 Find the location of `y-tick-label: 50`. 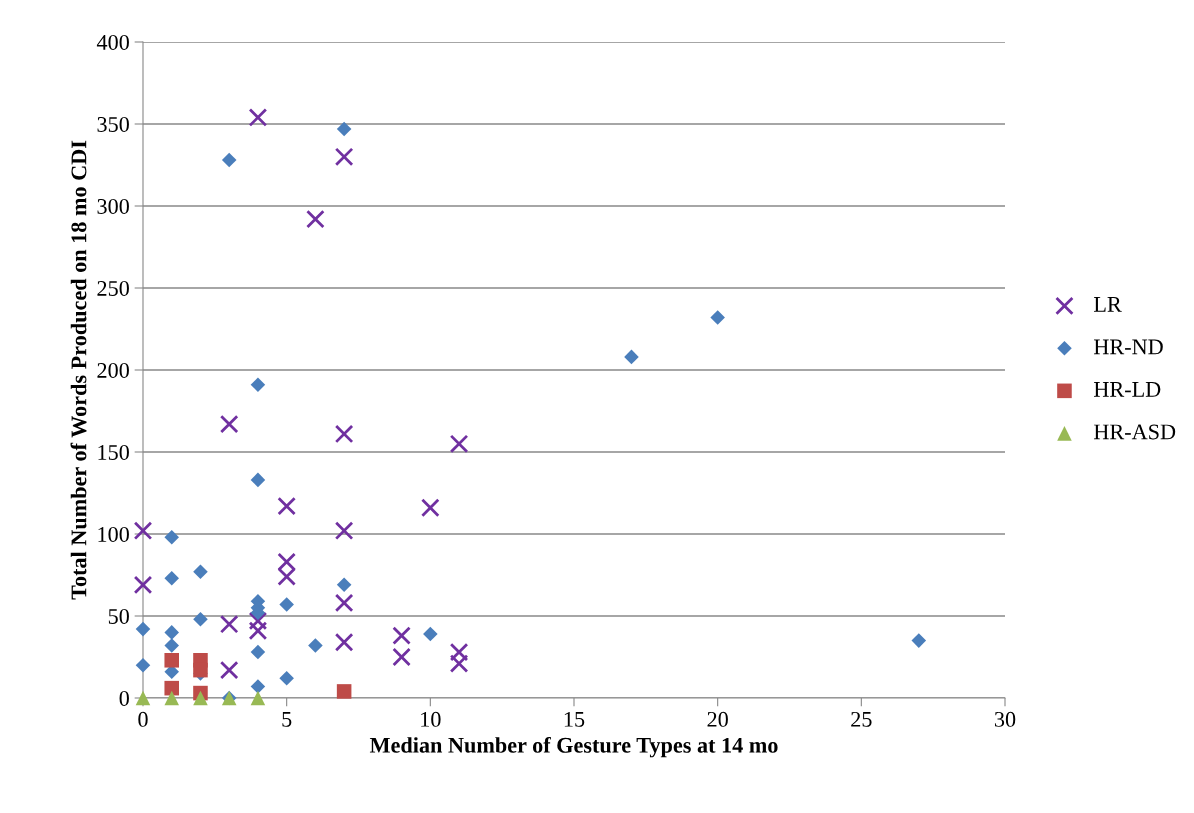

y-tick-label: 50 is located at coordinates (118, 616).